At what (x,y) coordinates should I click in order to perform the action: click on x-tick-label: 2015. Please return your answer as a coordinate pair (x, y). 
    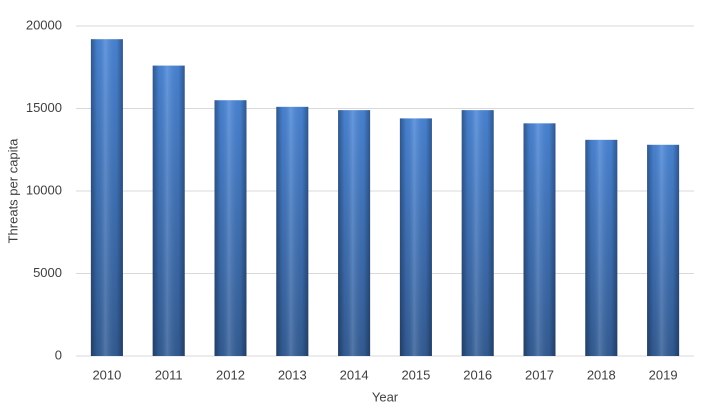
    Looking at the image, I should click on (415, 374).